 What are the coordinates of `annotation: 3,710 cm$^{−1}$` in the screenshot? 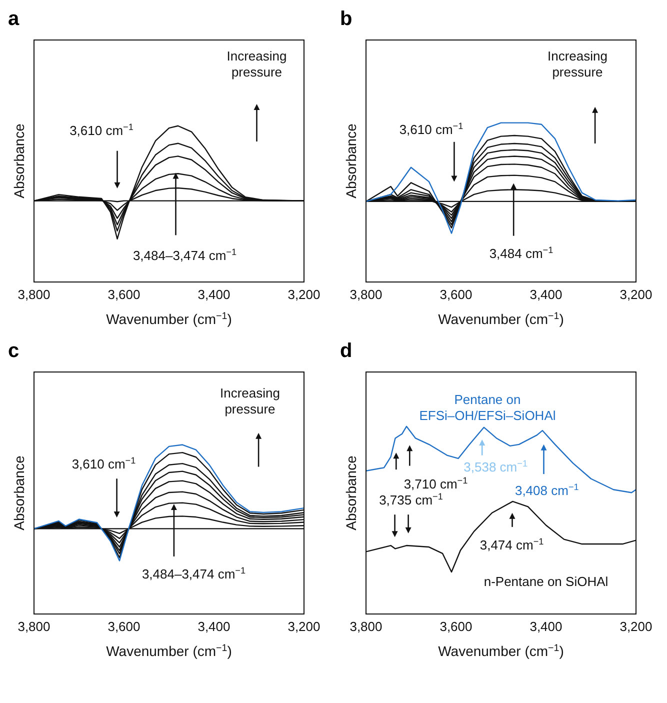 It's located at (436, 483).